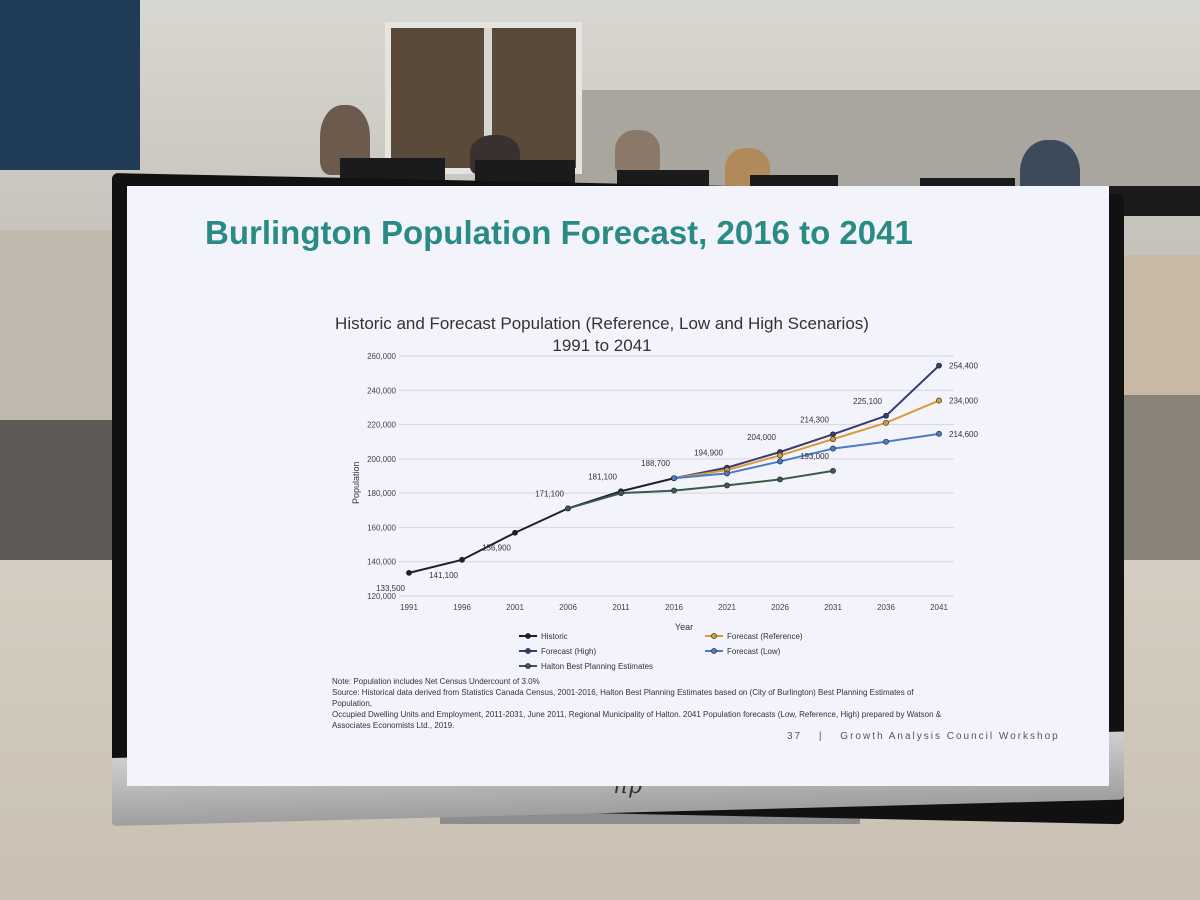 This screenshot has height=900, width=1200. Describe the element at coordinates (765, 636) in the screenshot. I see `legend-label: Forecast (Reference)` at that location.